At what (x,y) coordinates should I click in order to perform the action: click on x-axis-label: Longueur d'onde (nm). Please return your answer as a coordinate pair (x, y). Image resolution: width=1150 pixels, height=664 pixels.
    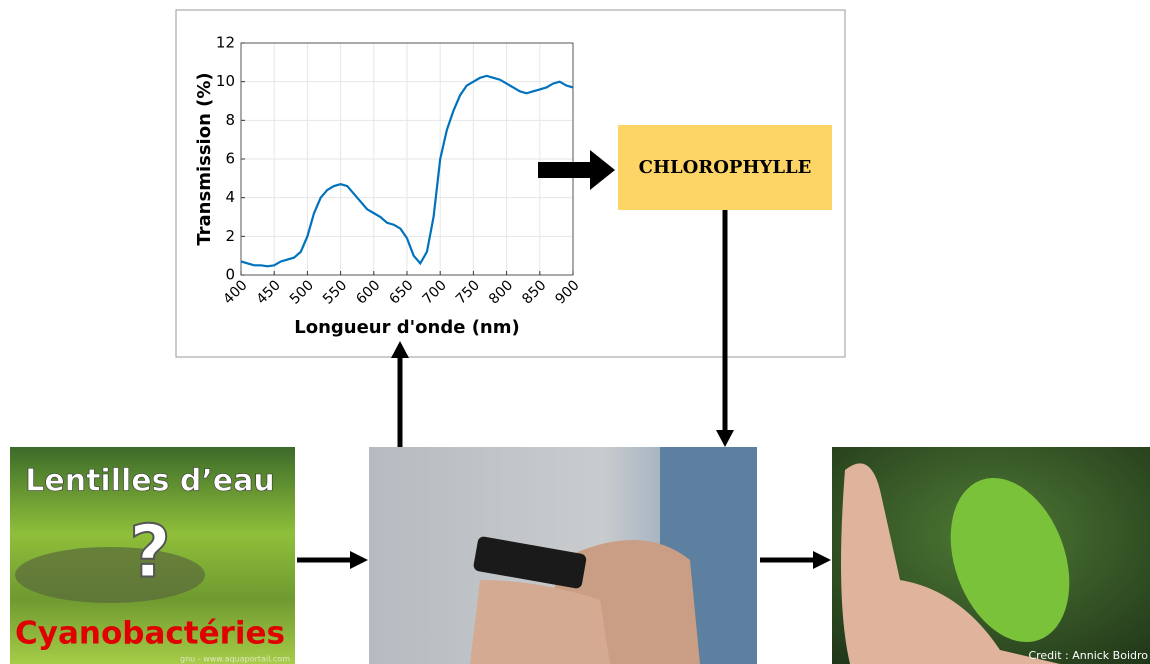
    Looking at the image, I should click on (406, 327).